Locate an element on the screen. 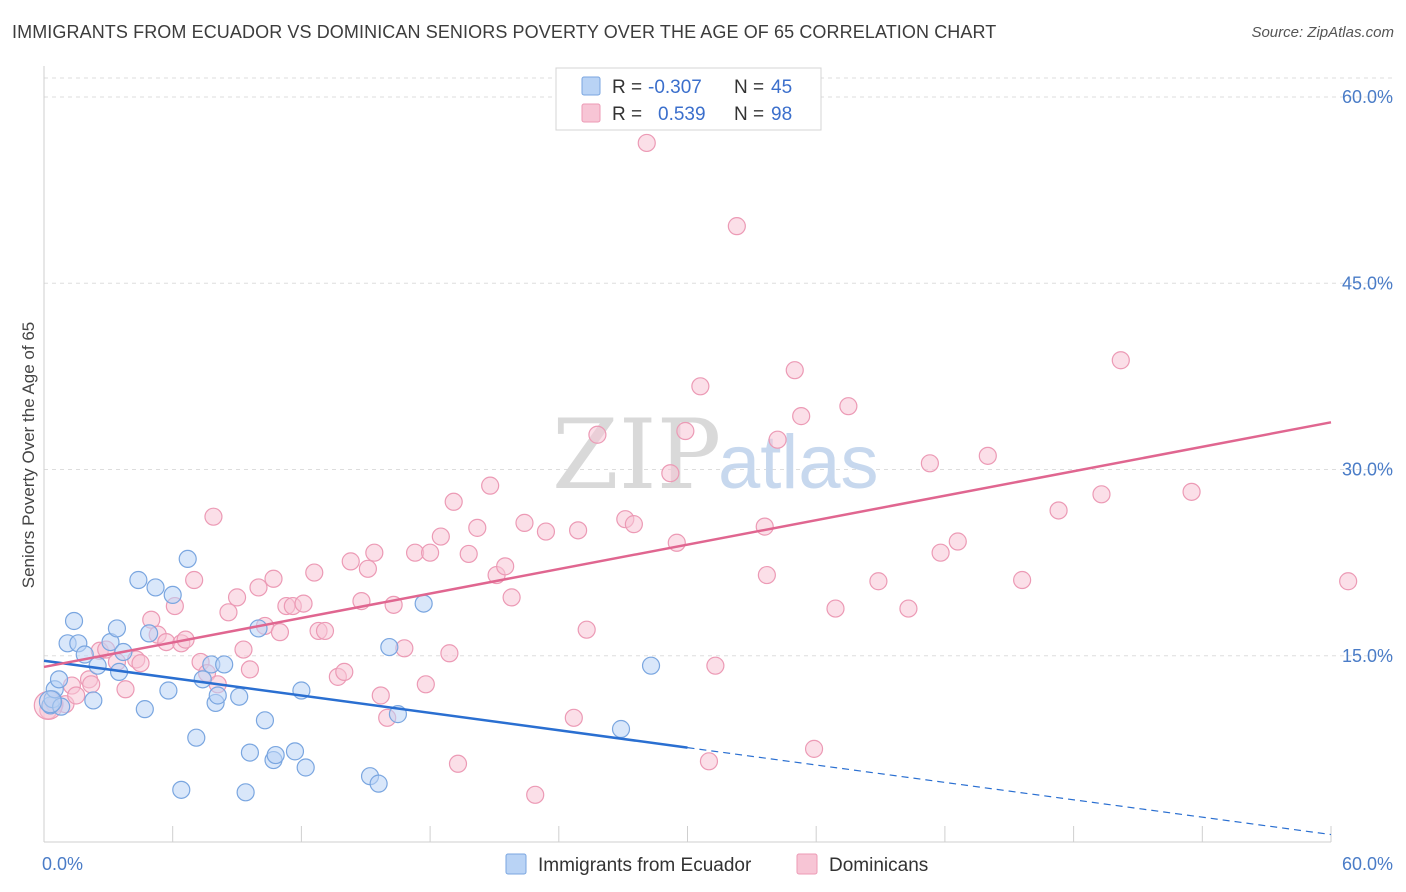  series-legend: Immigrants from Ecuador Dominicans is located at coordinates (716, 864).